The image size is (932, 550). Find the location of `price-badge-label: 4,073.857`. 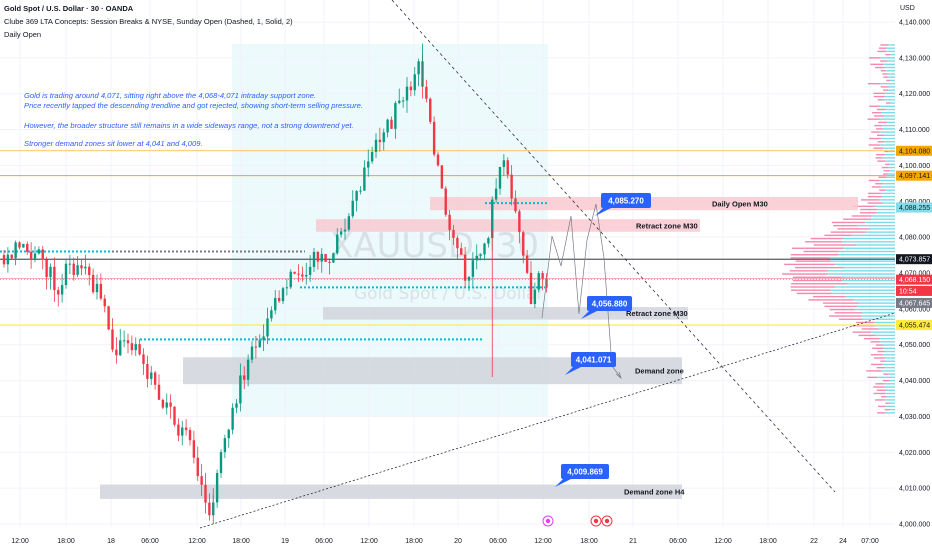

price-badge-label: 4,073.857 is located at coordinates (914, 260).